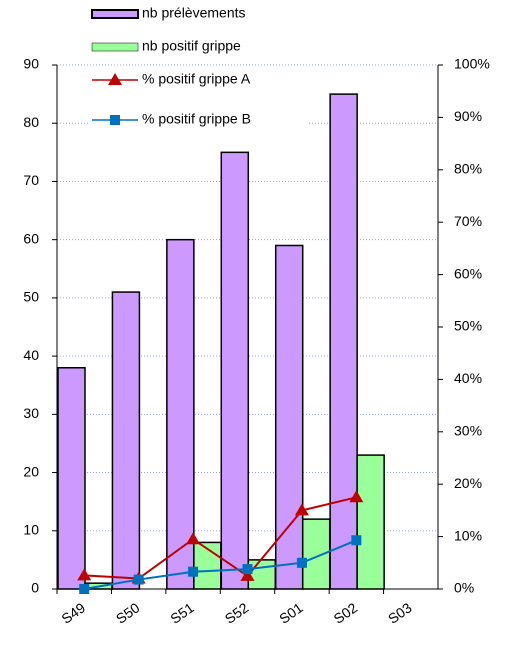 The width and height of the screenshot is (521, 647). I want to click on x-tick-label: S50, so click(128, 613).